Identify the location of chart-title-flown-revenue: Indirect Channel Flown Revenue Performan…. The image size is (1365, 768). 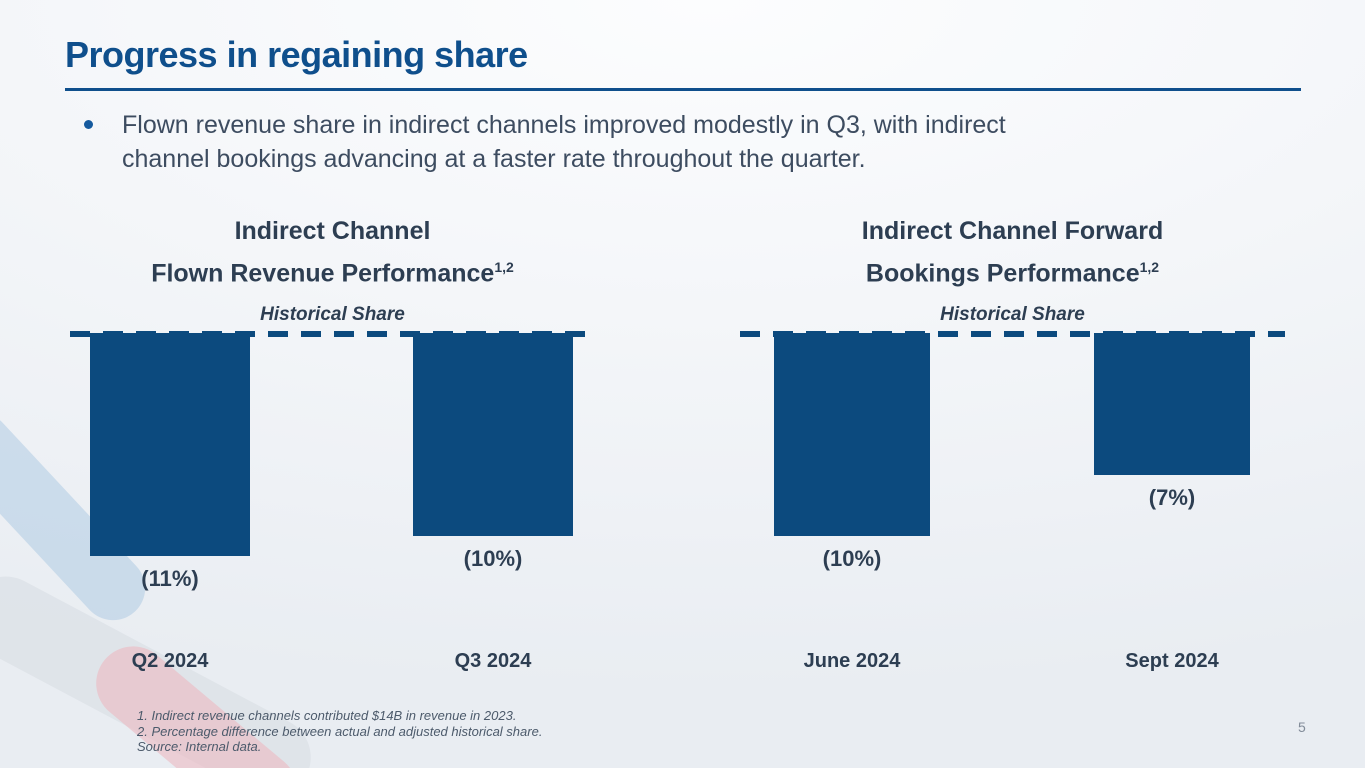
(332, 252).